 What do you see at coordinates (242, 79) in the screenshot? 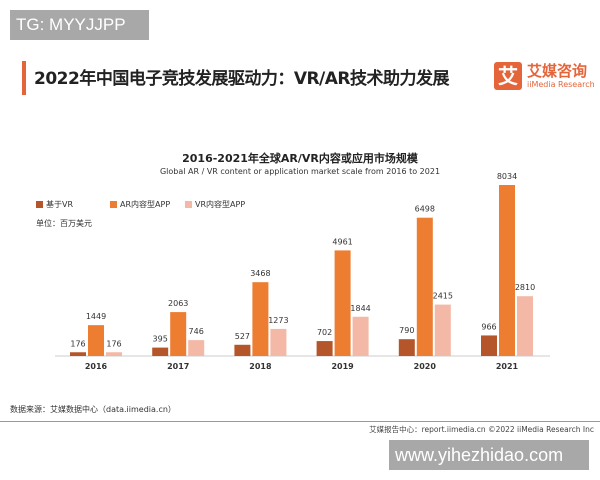
I see `page-title: 2022年中国电子竞技发展驱动力：VR/AR技术助力发展` at bounding box center [242, 79].